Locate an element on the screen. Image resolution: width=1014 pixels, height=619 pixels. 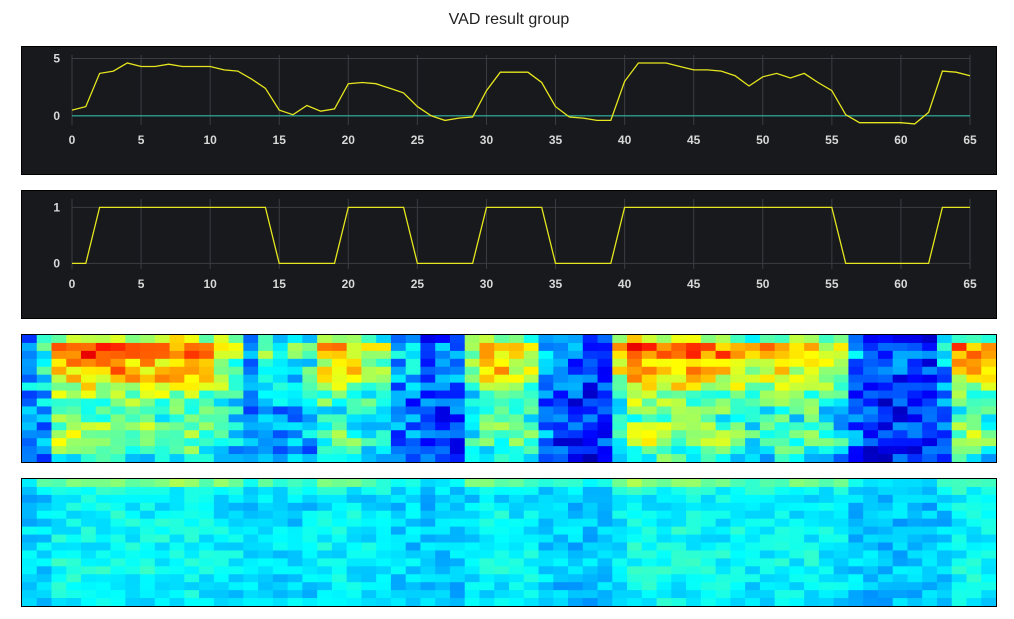
x-tick-label: 50 is located at coordinates (763, 140).